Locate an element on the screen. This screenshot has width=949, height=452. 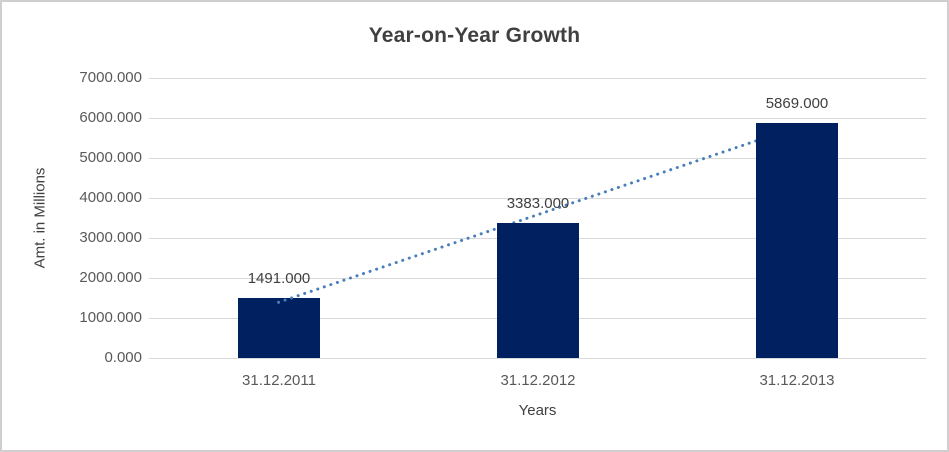
y-tick-label: 4000.000 is located at coordinates (110, 197).